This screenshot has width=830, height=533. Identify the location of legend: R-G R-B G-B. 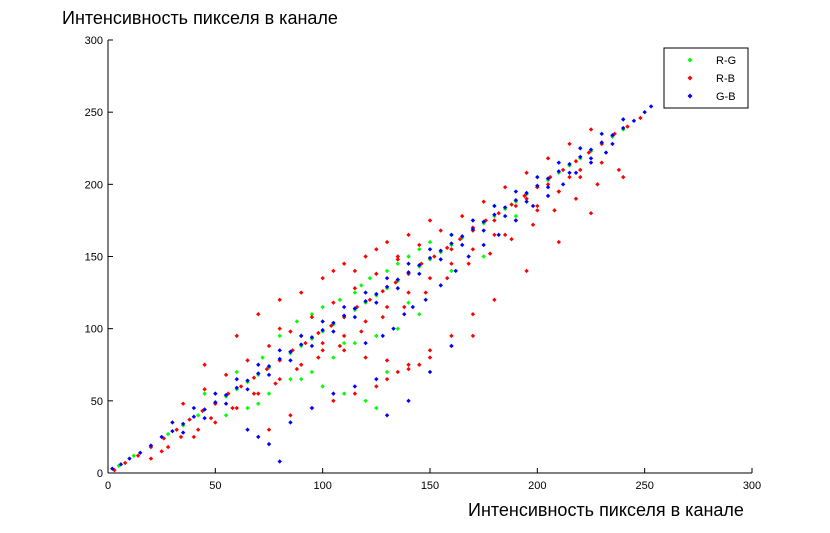
(706, 78).